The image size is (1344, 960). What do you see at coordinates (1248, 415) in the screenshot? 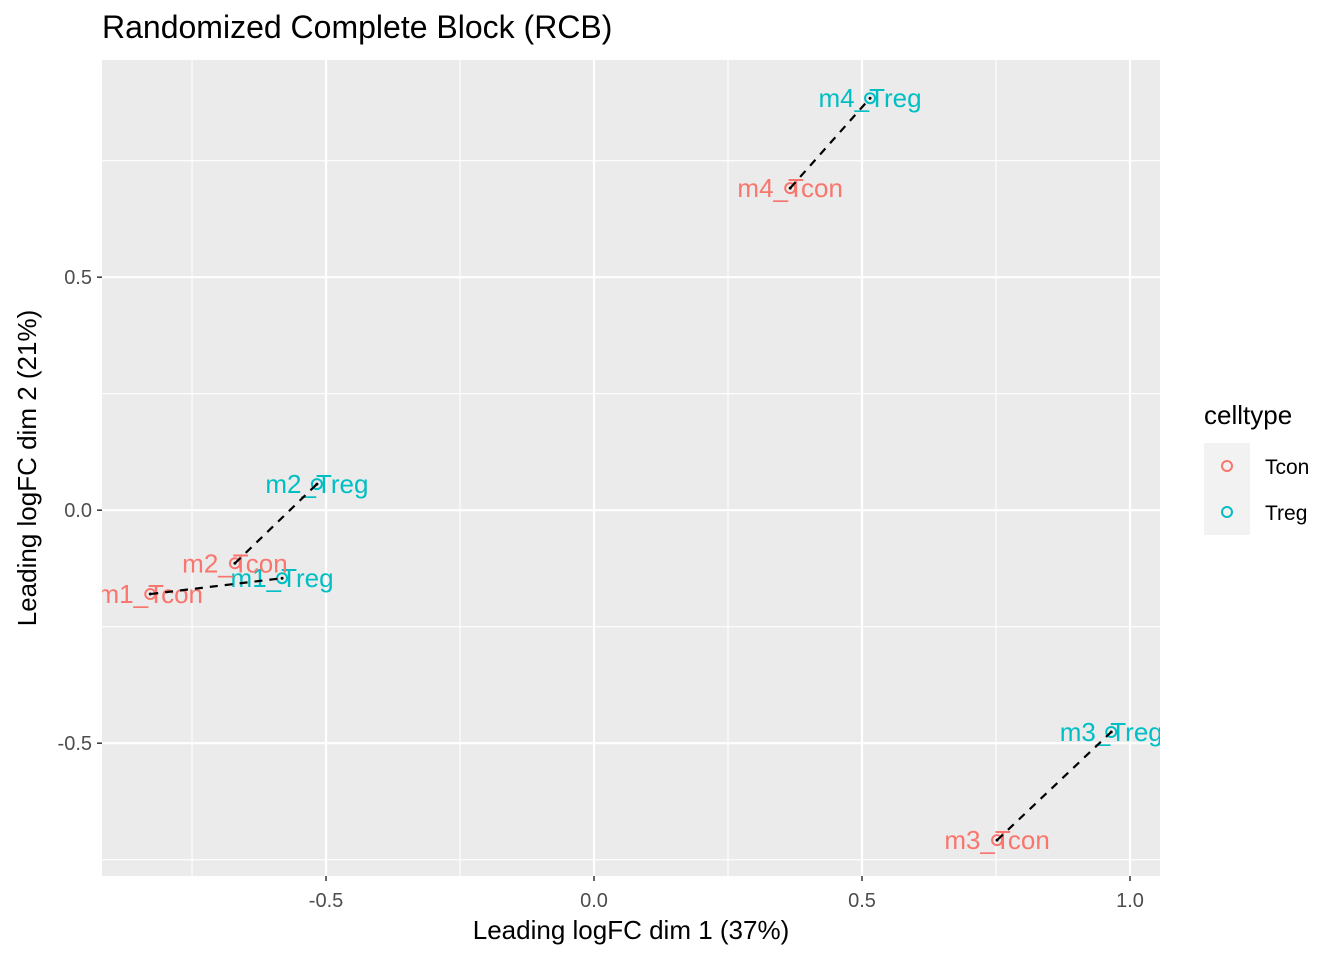
I see `legend-title: celltype` at bounding box center [1248, 415].